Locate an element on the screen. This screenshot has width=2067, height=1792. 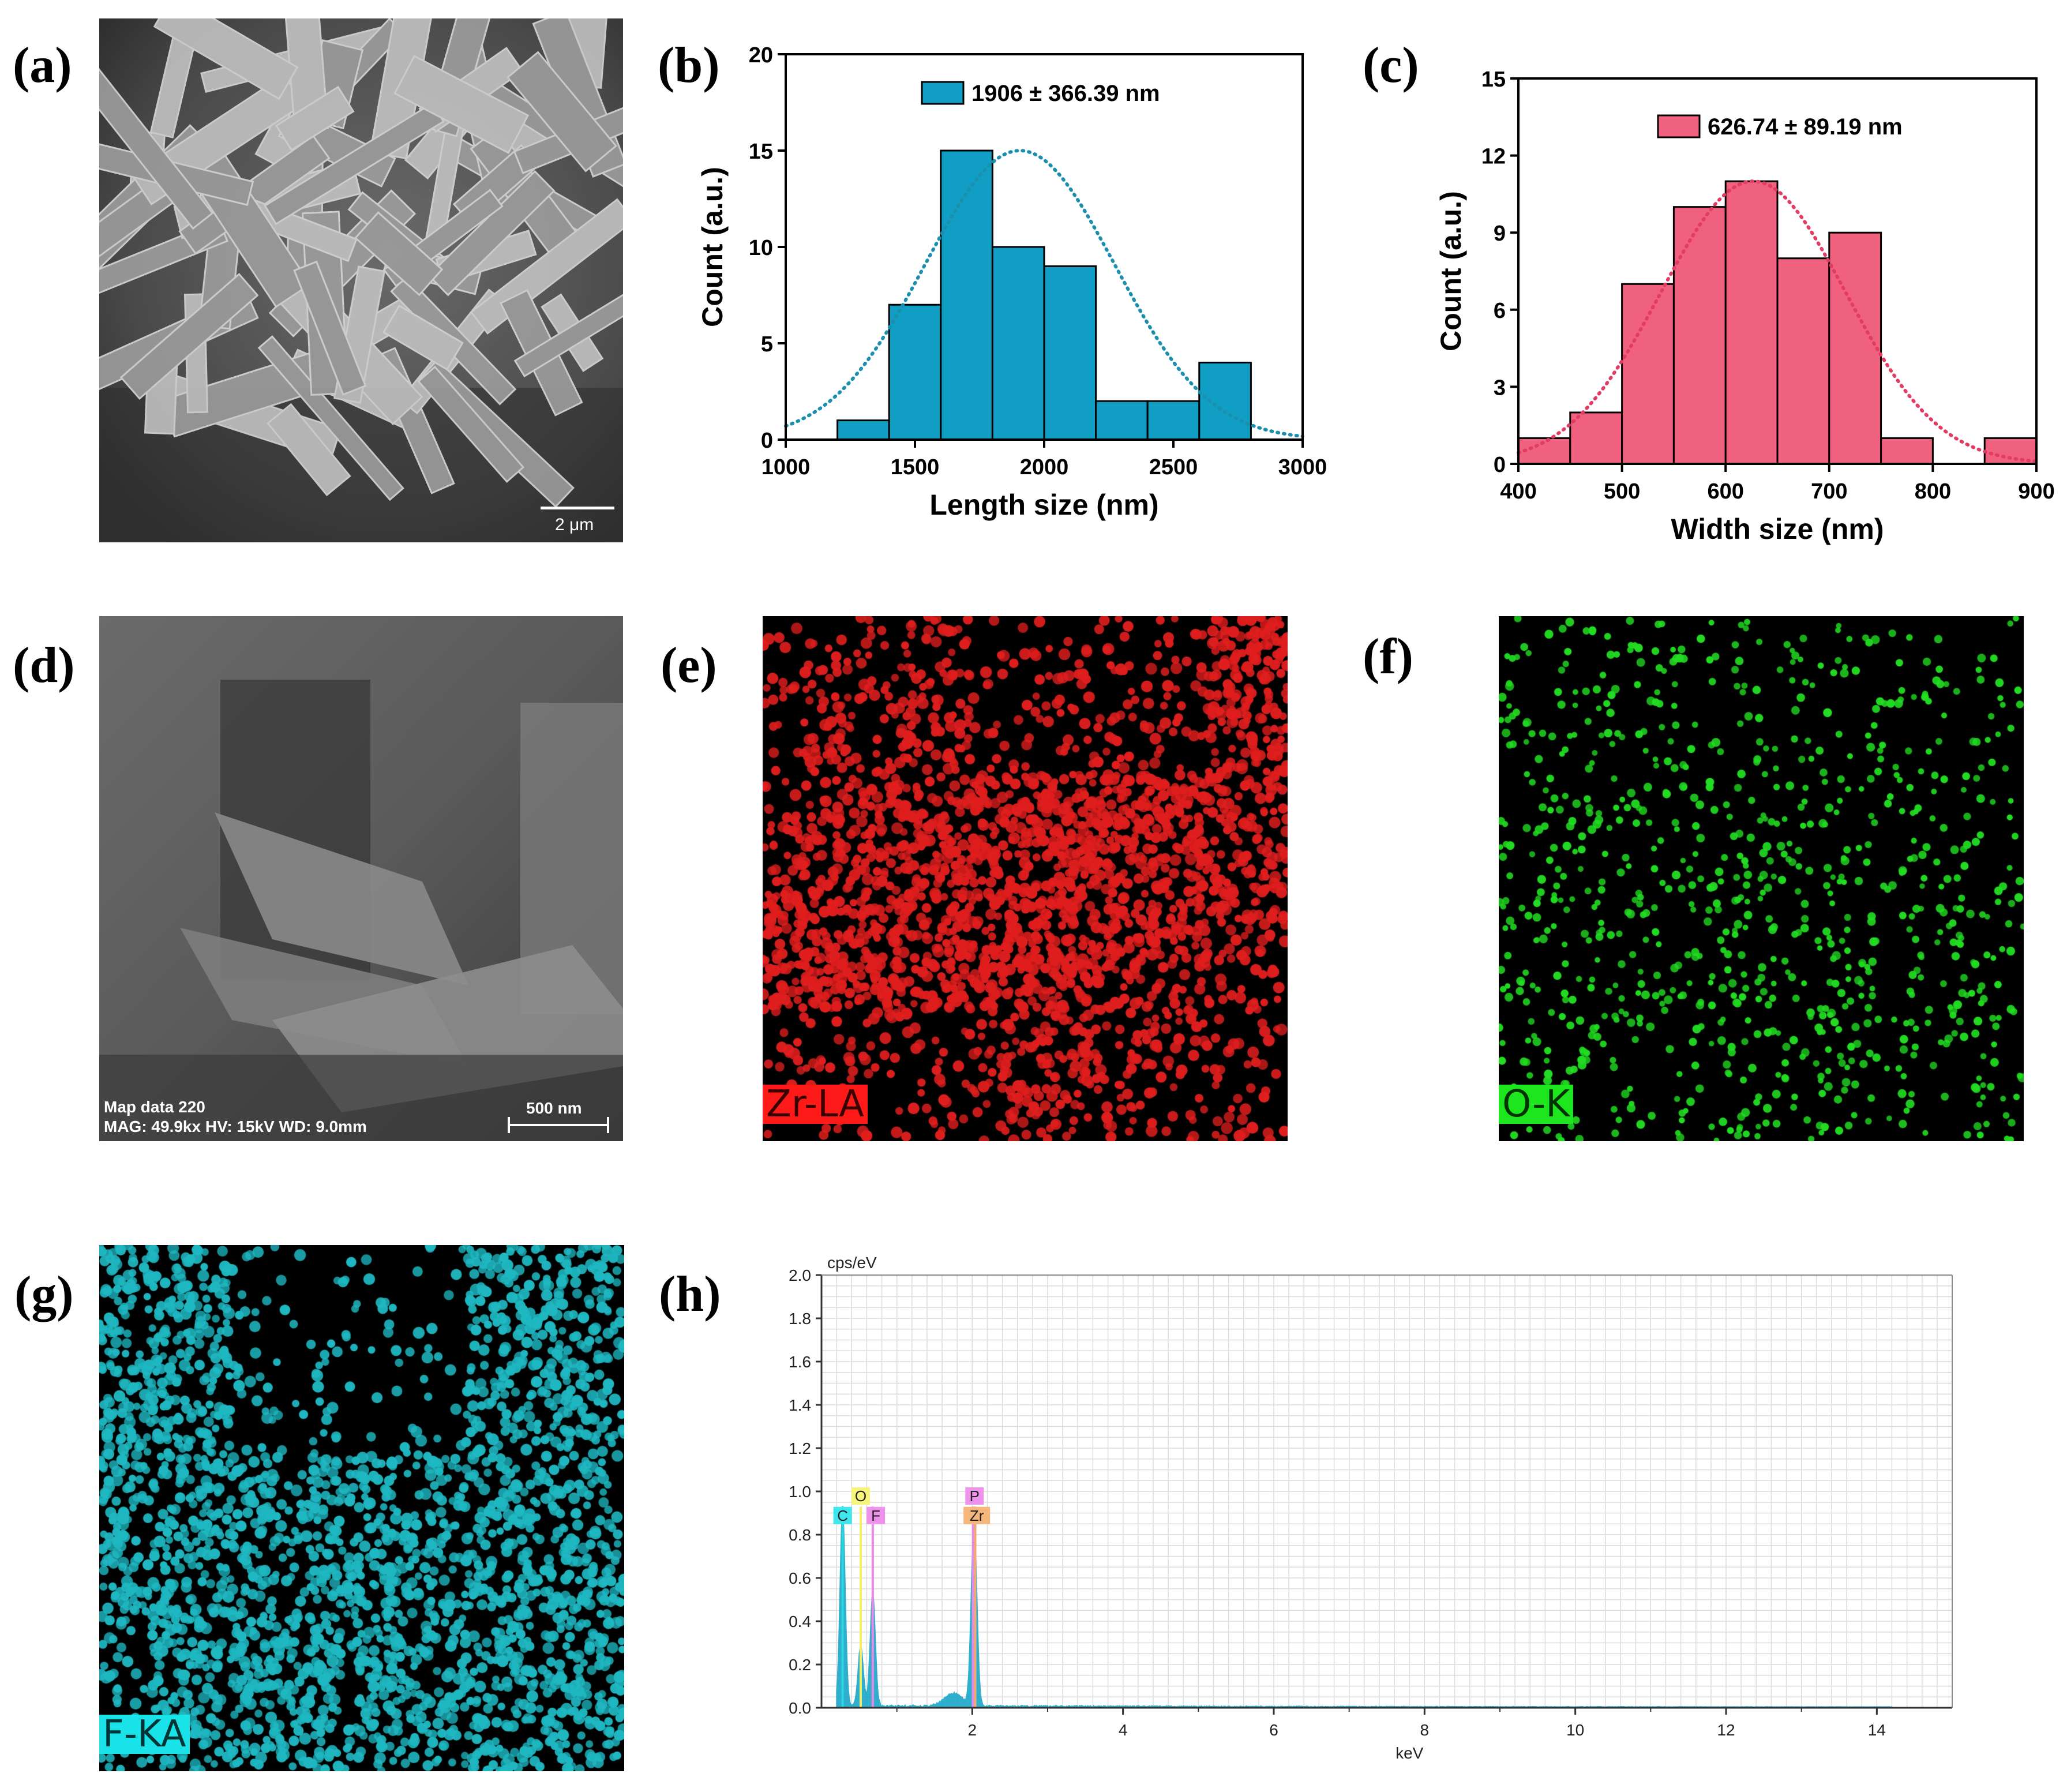
panel-label-h: (h) is located at coordinates (690, 1294).